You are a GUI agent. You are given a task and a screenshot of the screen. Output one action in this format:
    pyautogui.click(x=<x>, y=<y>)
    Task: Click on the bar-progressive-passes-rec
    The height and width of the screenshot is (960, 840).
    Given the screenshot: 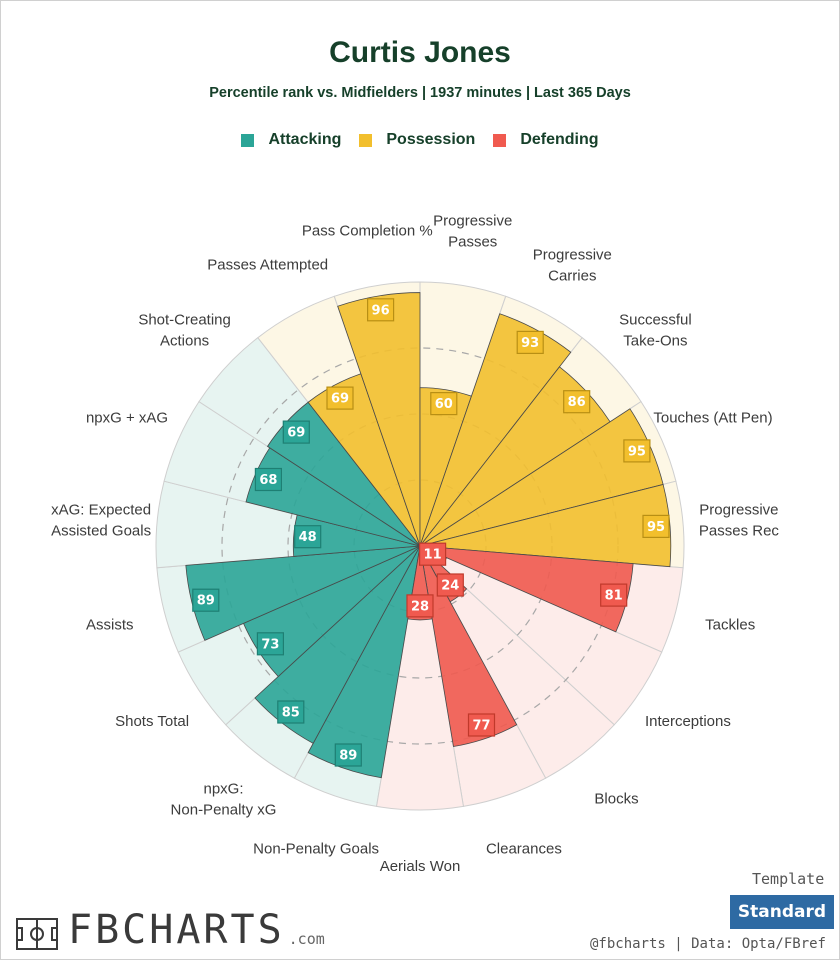 What is the action you would take?
    pyautogui.click(x=545, y=525)
    